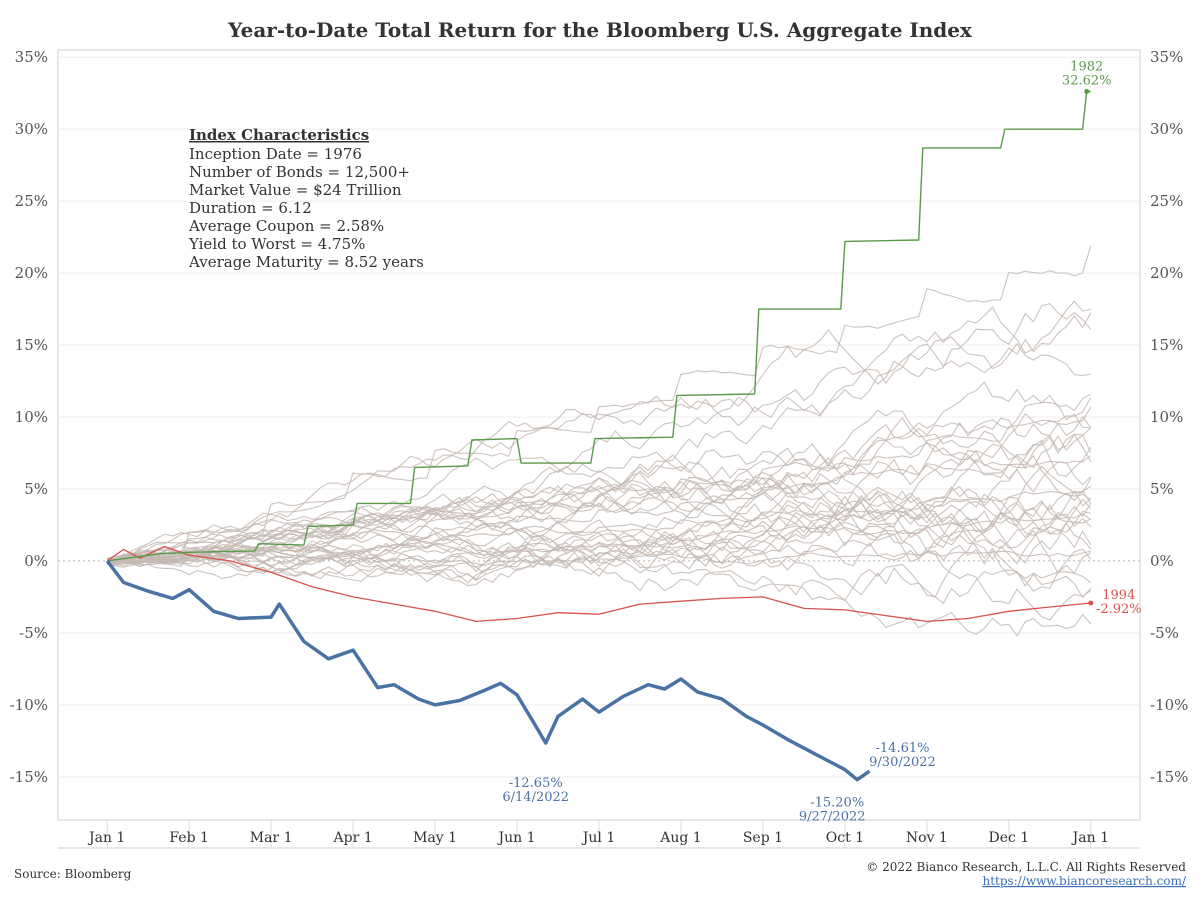 The image size is (1200, 900). What do you see at coordinates (435, 838) in the screenshot?
I see `x-tick-label: May 1` at bounding box center [435, 838].